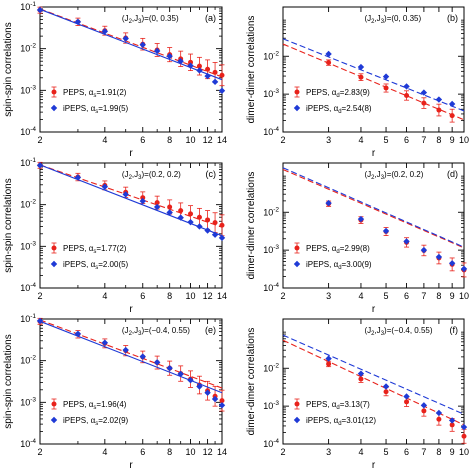 The width and height of the screenshot is (471, 474). I want to click on panel-tag: (d), so click(452, 174).